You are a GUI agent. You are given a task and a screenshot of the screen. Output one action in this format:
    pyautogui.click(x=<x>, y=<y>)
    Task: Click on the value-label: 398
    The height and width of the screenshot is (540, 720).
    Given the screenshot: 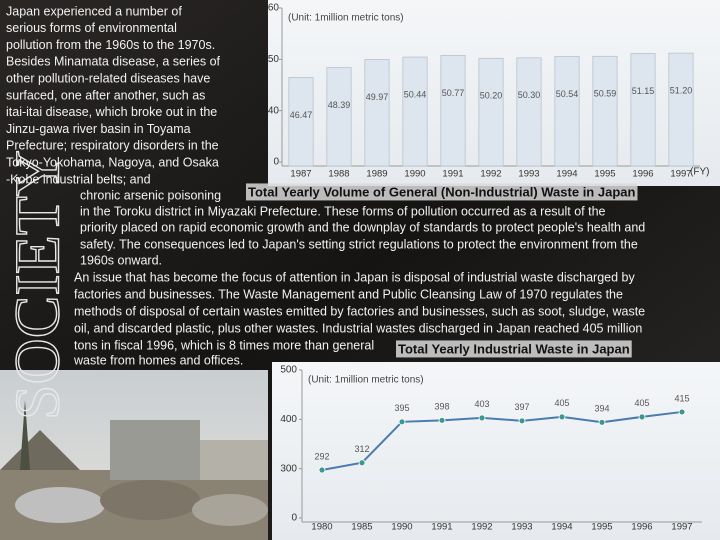 What is the action you would take?
    pyautogui.click(x=441, y=407)
    